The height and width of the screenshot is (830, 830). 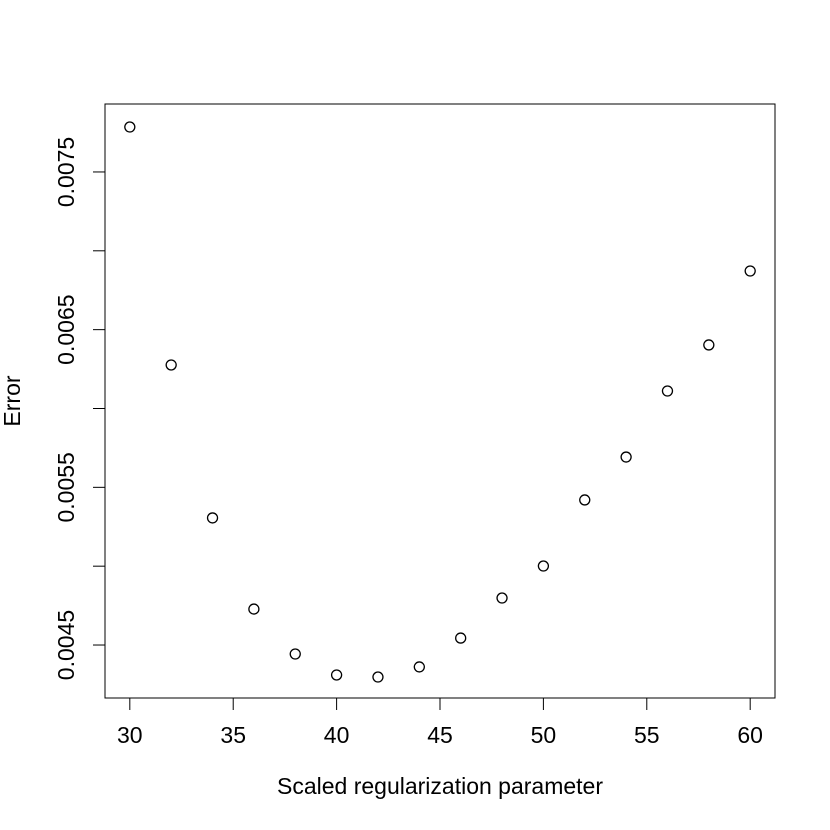 What do you see at coordinates (130, 735) in the screenshot?
I see `x-tick-label: 30` at bounding box center [130, 735].